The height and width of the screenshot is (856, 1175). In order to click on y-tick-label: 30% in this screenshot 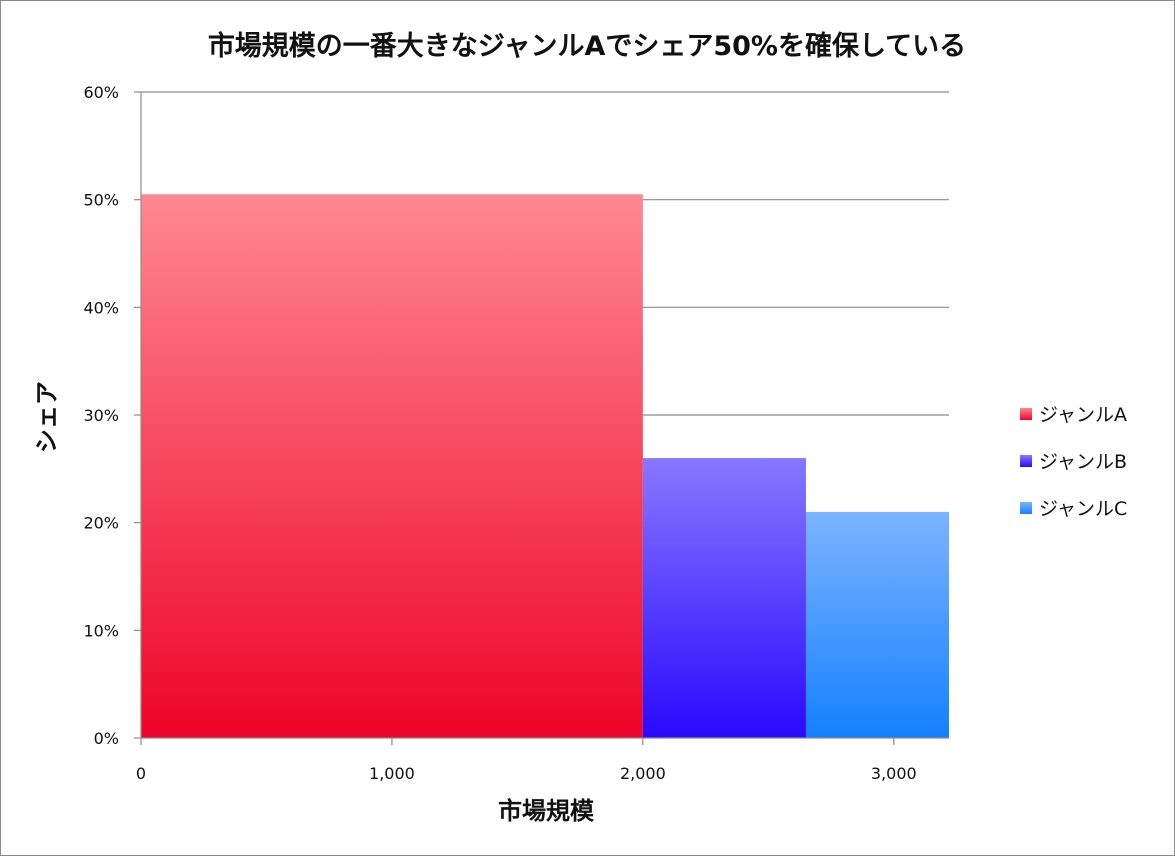, I will do `click(101, 415)`.